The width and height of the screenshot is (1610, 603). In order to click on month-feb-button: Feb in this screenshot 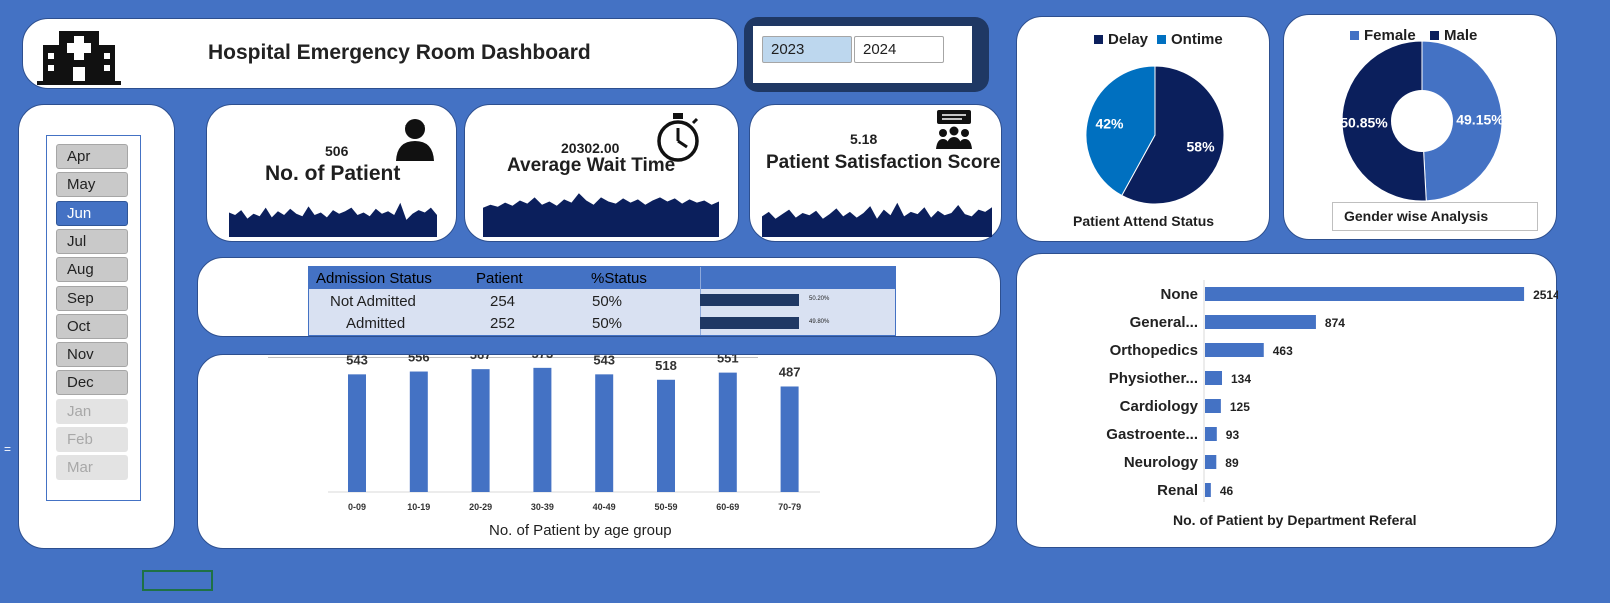, I will do `click(92, 439)`.